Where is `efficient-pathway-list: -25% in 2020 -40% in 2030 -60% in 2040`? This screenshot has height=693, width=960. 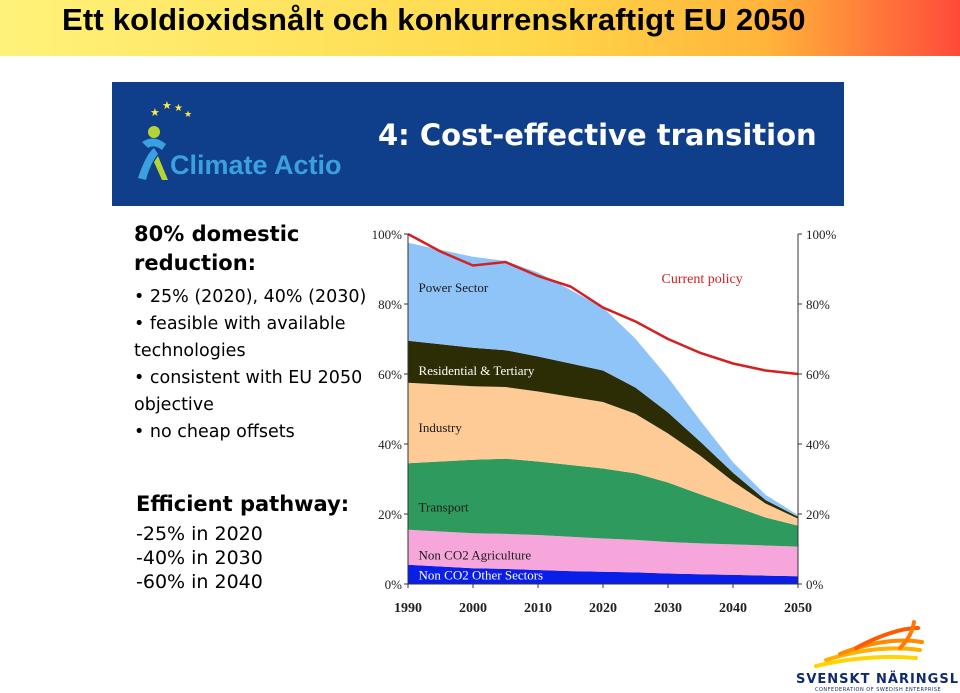
efficient-pathway-list: -25% in 2020 -40% in 2030 -60% in 2040 is located at coordinates (199, 558).